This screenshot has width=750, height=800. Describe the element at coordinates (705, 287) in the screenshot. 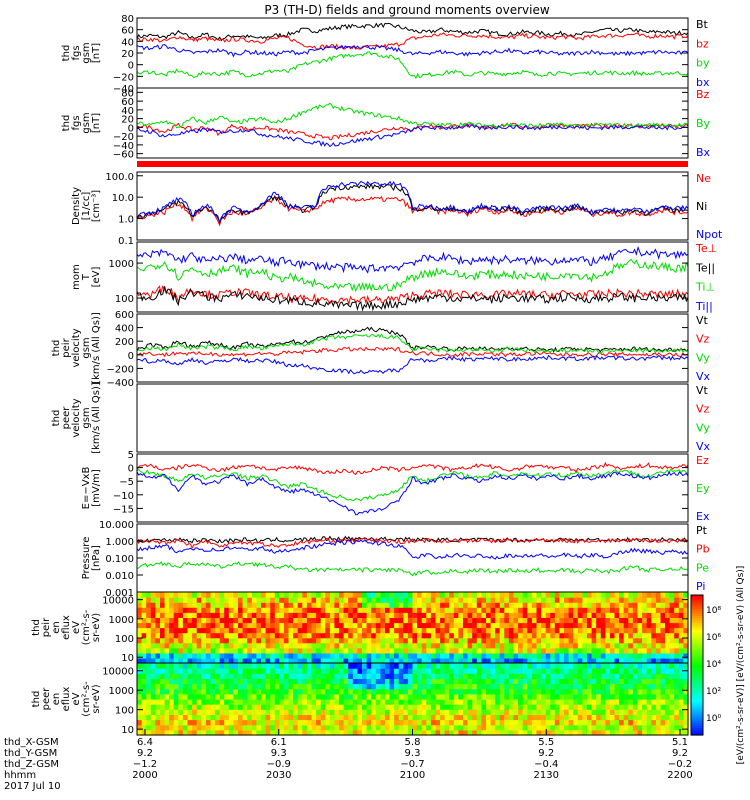

I see `legend-item: Ti⊥` at that location.